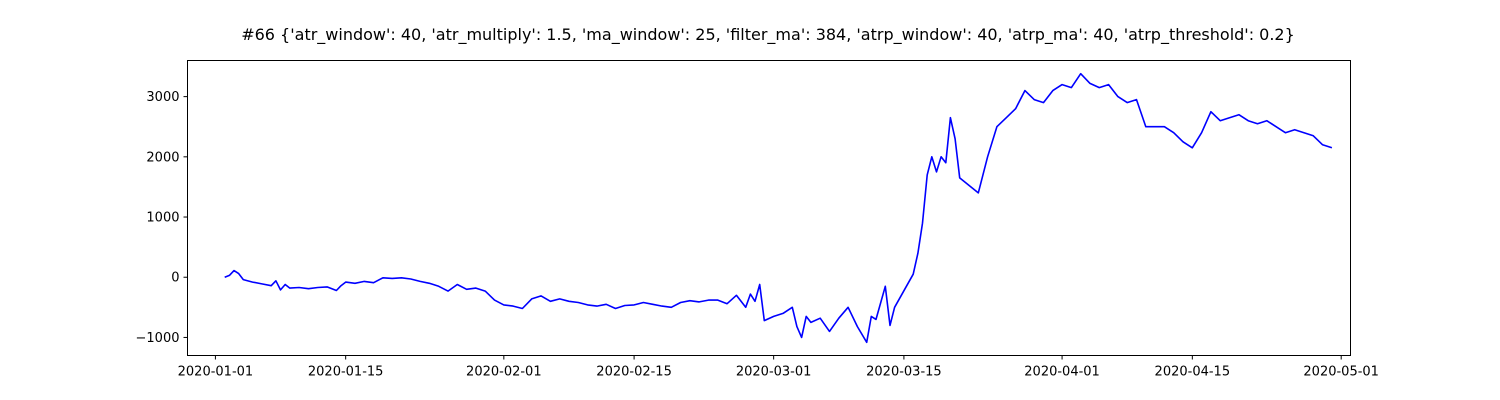 This screenshot has width=1500, height=400. I want to click on y-tick-label: 1000, so click(162, 218).